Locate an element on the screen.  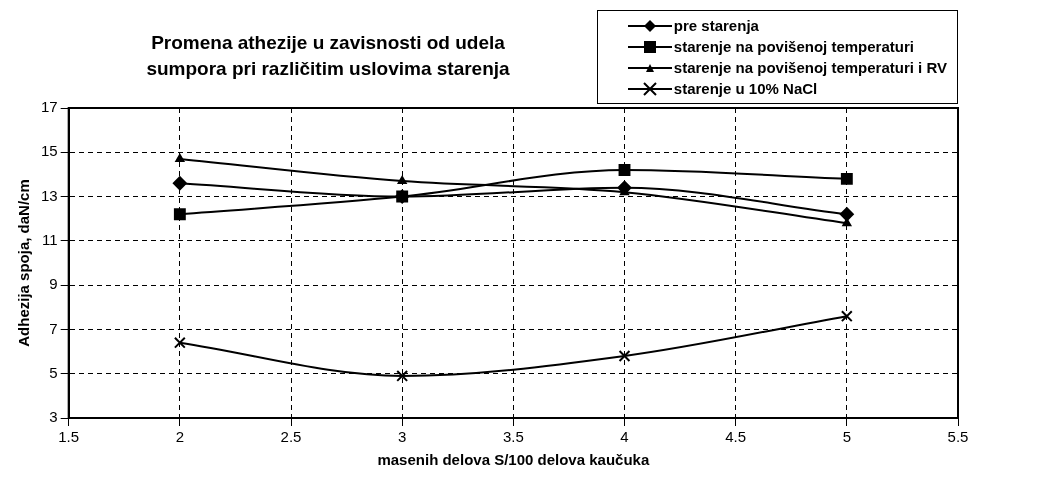
legend-label: starenje u 10% NaCl is located at coordinates (745, 88).